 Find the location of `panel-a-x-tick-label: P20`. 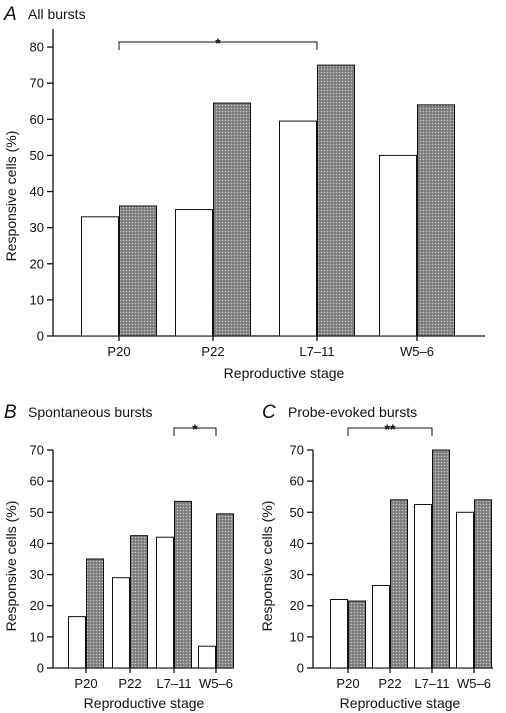

panel-a-x-tick-label: P20 is located at coordinates (118, 351).